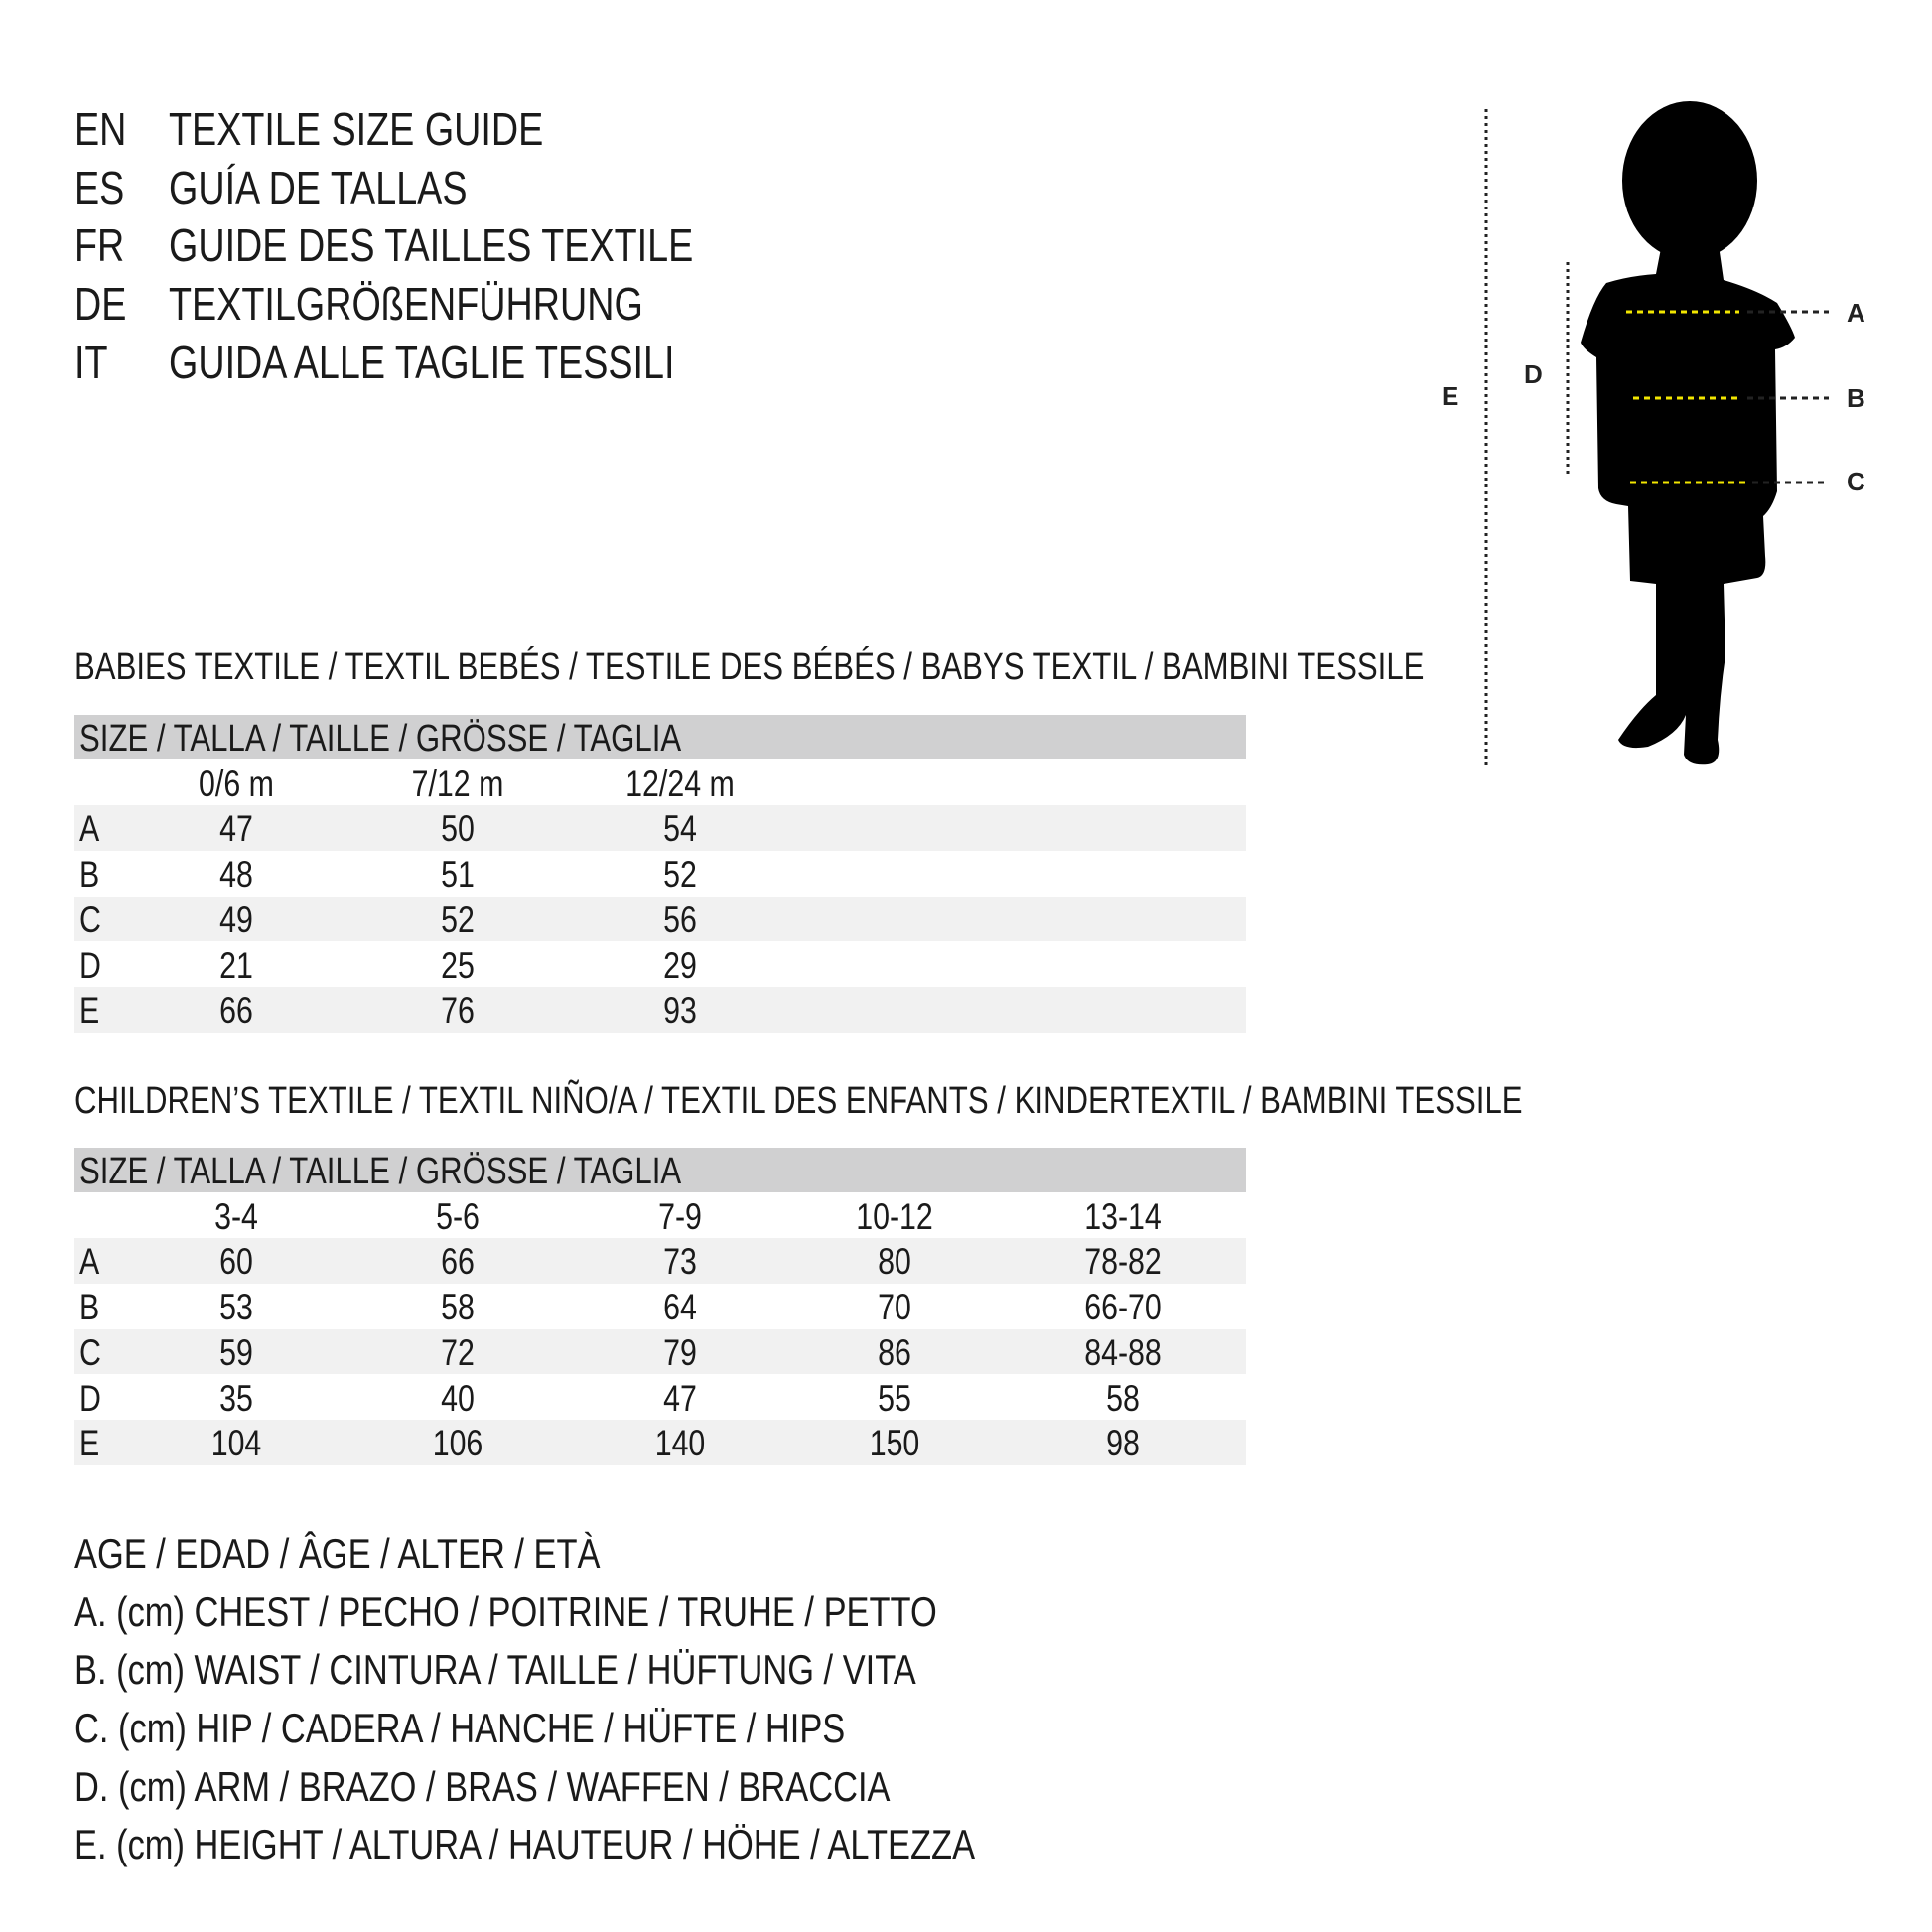 The image size is (1932, 1932). I want to click on column-header: 10-12, so click(894, 1216).